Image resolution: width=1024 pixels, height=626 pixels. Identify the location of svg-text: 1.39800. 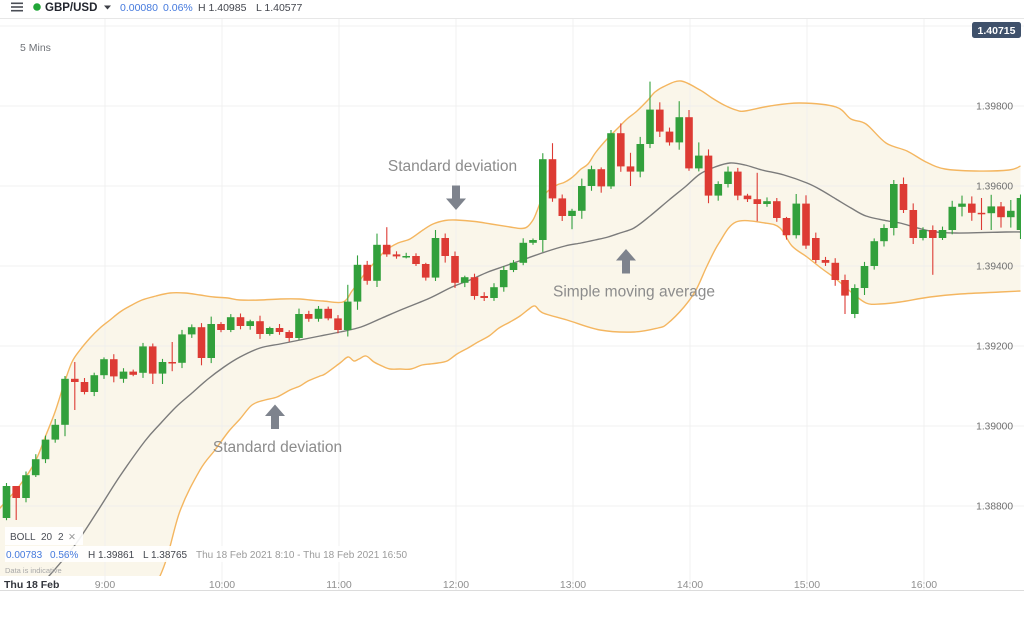
(994, 107).